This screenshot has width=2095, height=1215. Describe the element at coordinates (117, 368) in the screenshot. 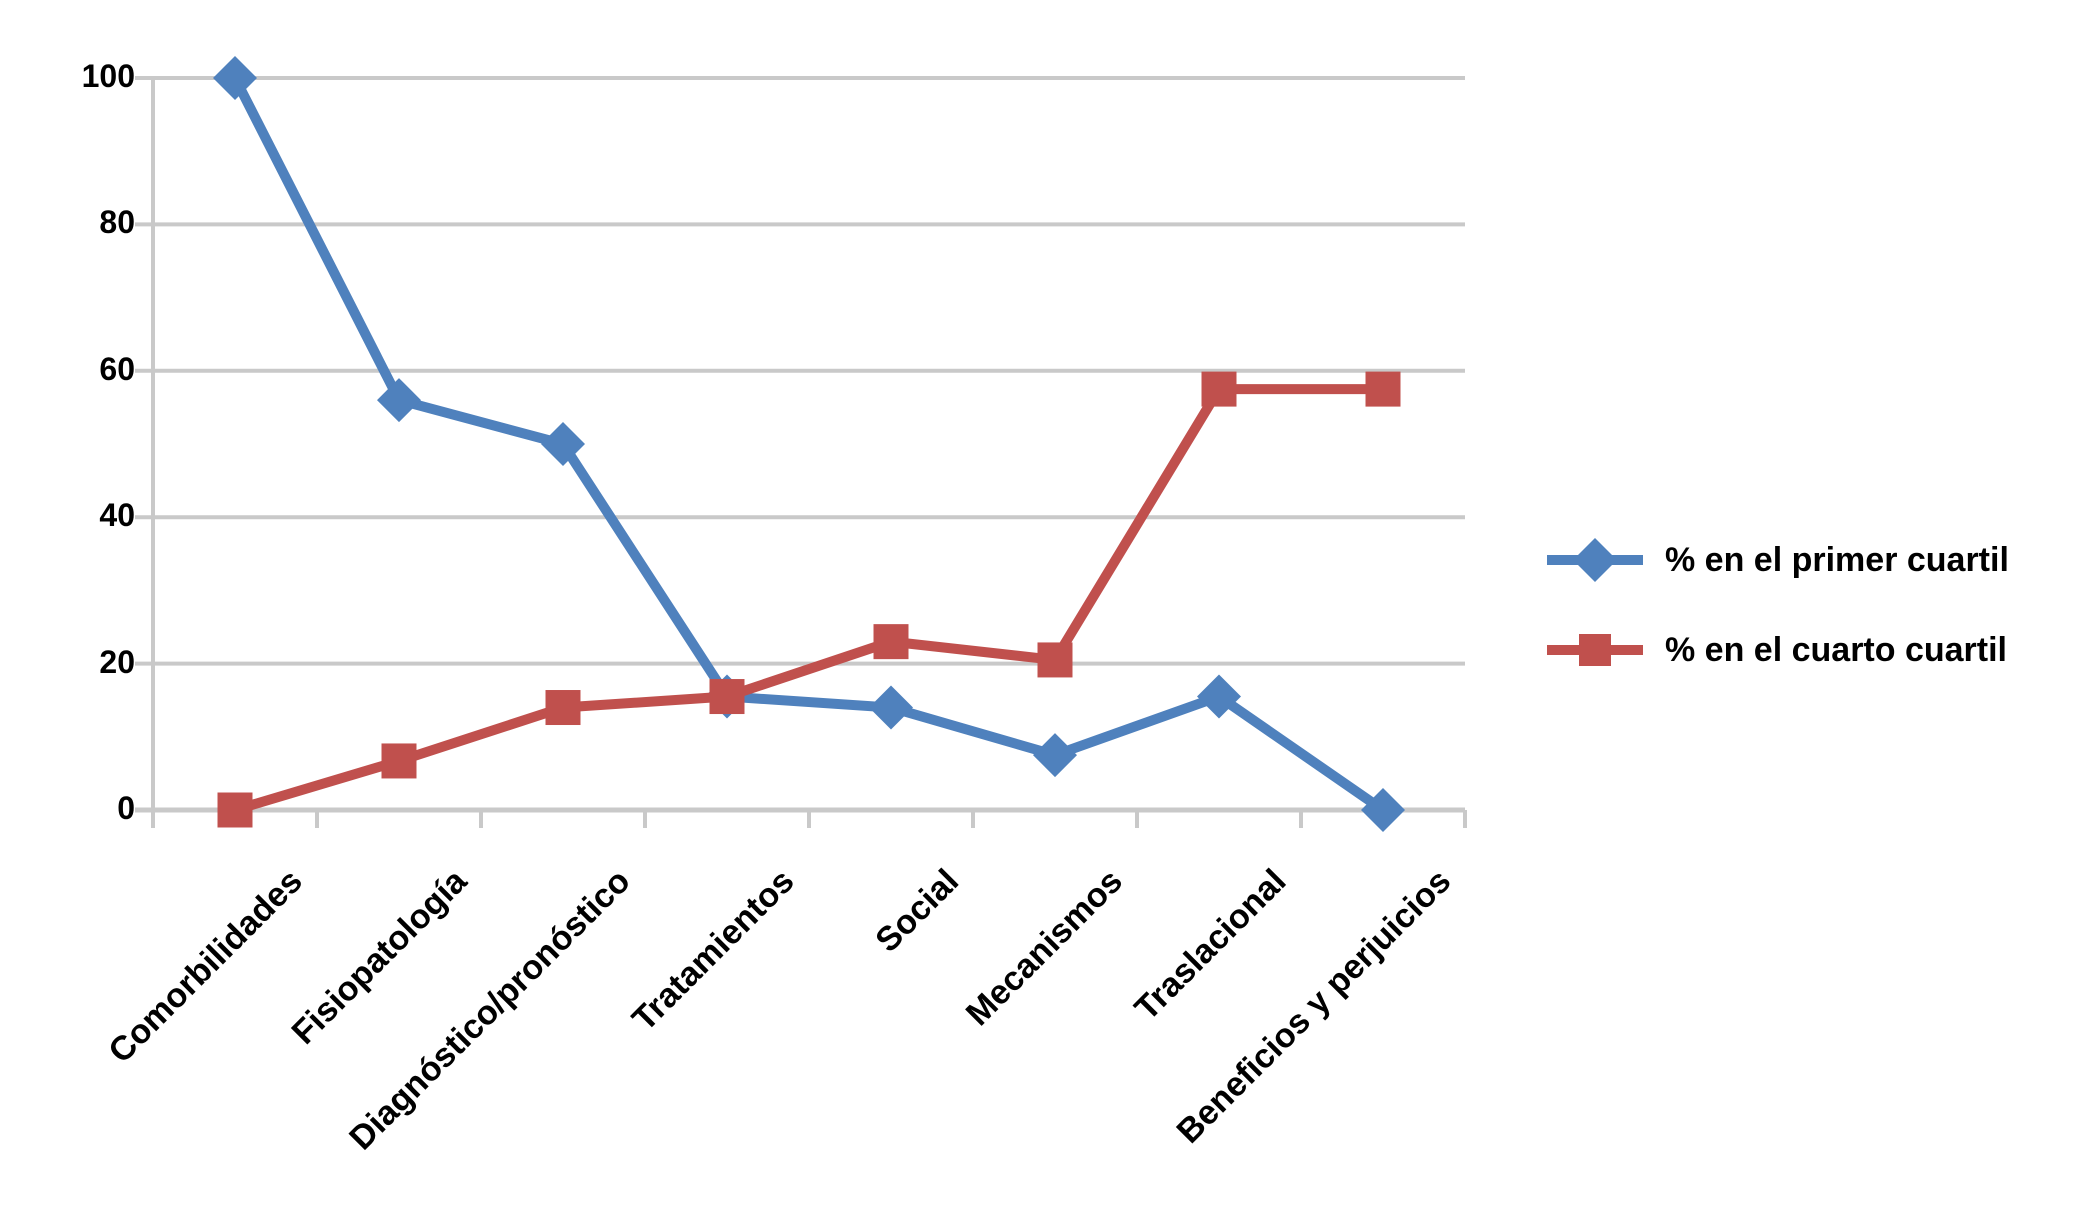

I see `y-tick-label: 60` at that location.